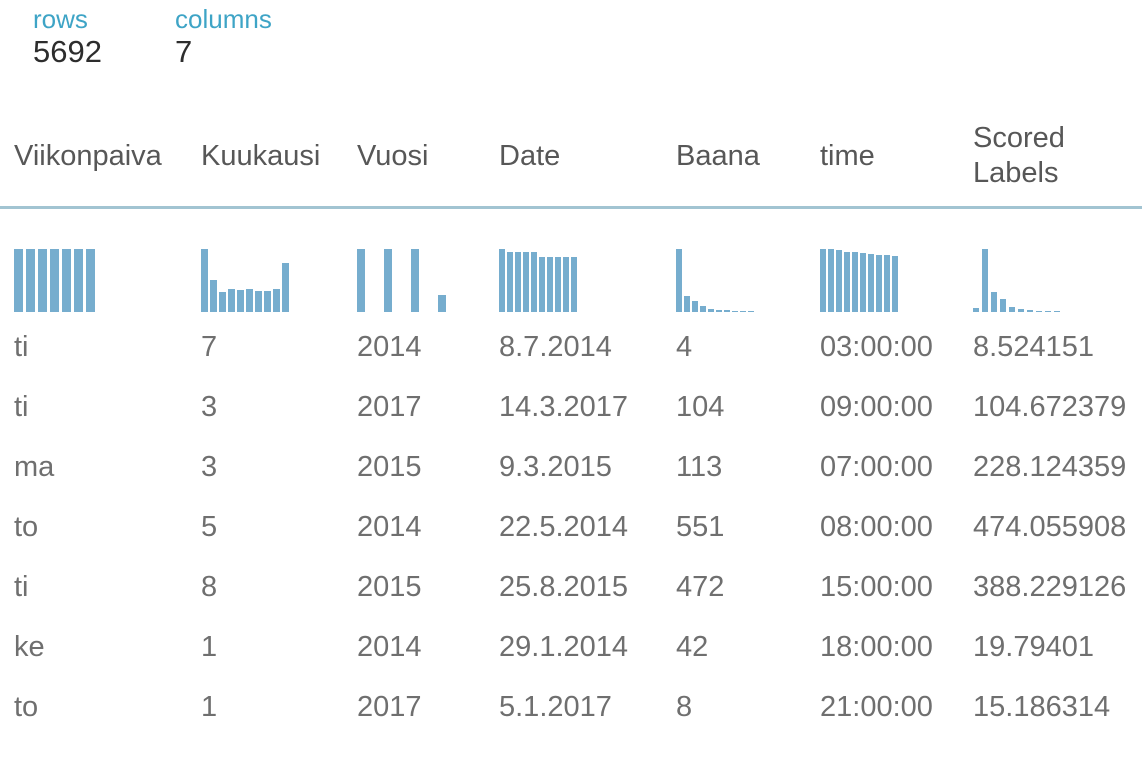 This screenshot has height=757, width=1142. Describe the element at coordinates (393, 155) in the screenshot. I see `column-header-vuosi: Vuosi` at that location.